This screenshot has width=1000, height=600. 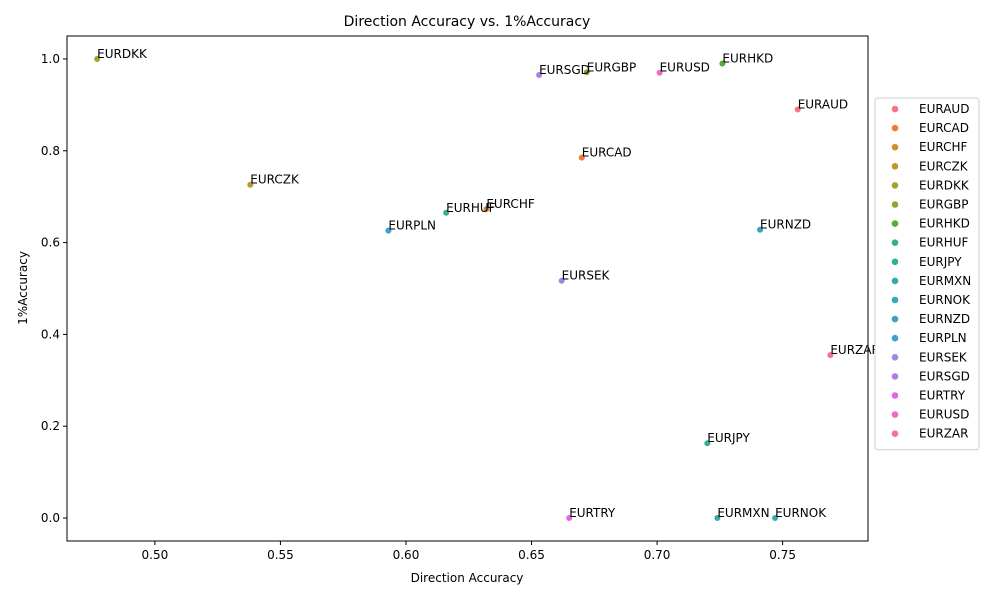 I want to click on data-label-eurpln: EURPLN, so click(x=412, y=226).